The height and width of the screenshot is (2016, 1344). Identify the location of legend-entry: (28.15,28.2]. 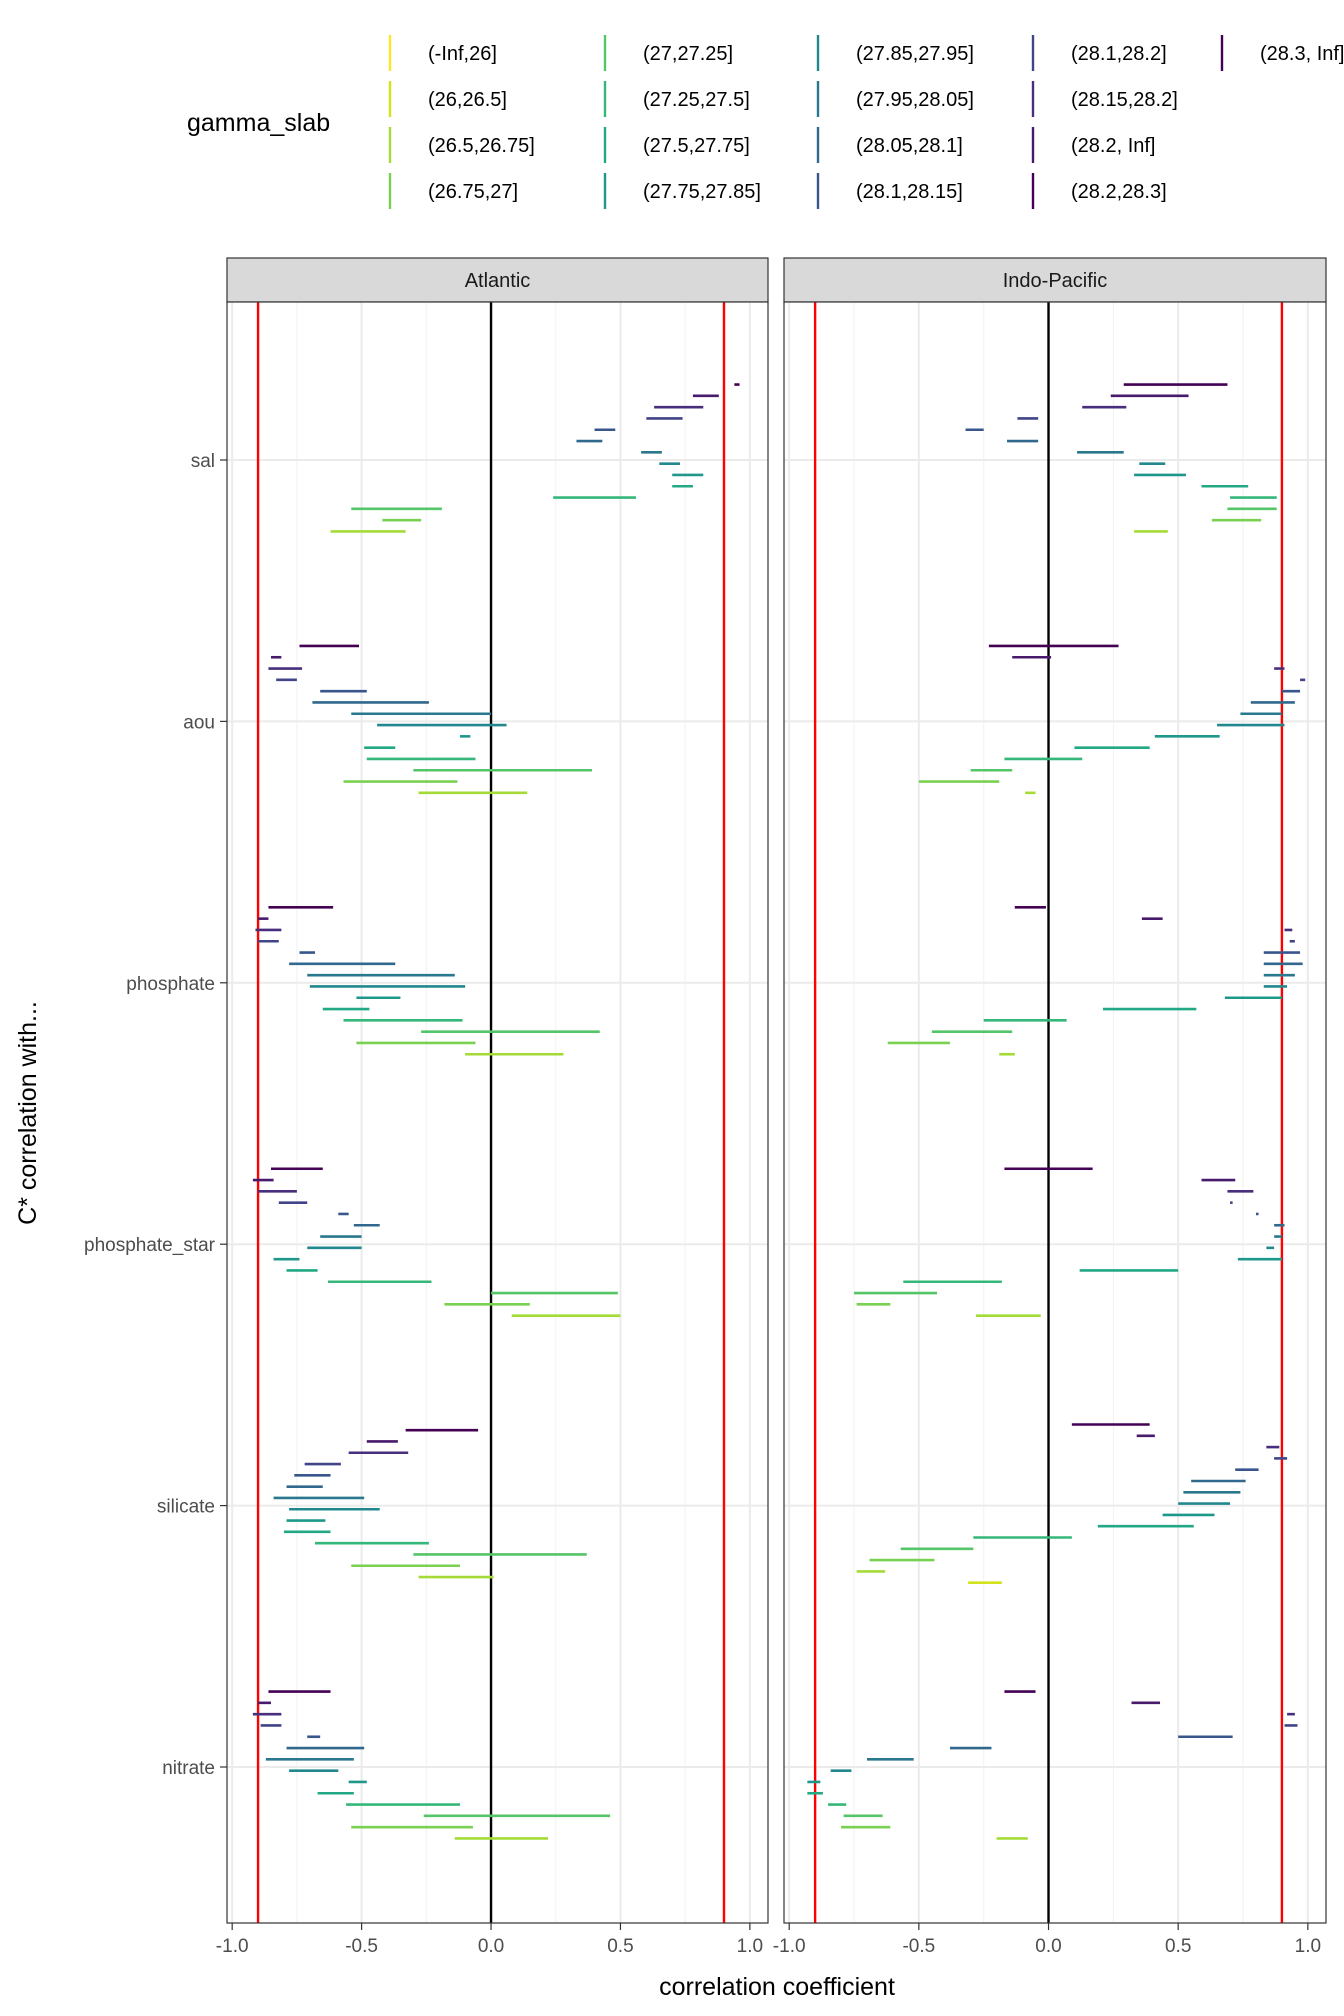
(1104, 99).